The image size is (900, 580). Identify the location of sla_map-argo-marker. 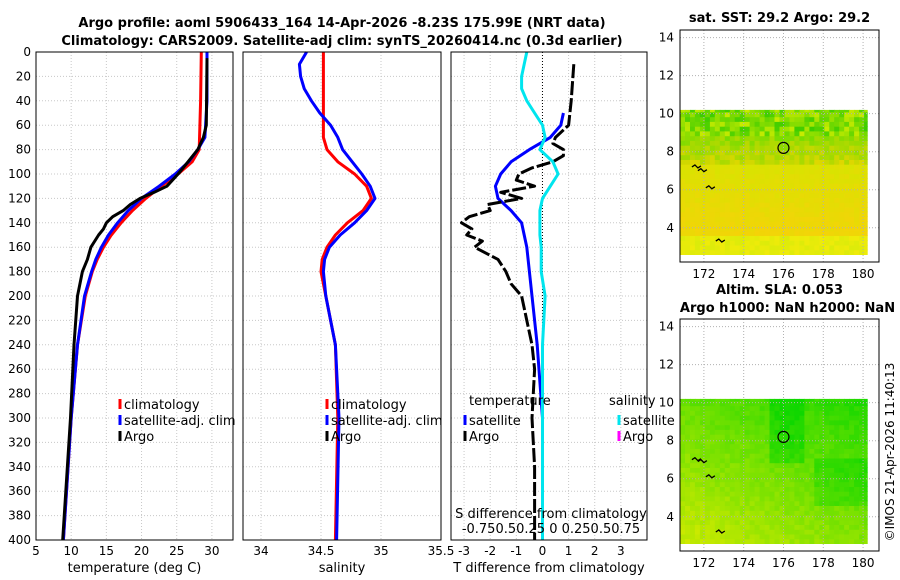
(783, 437).